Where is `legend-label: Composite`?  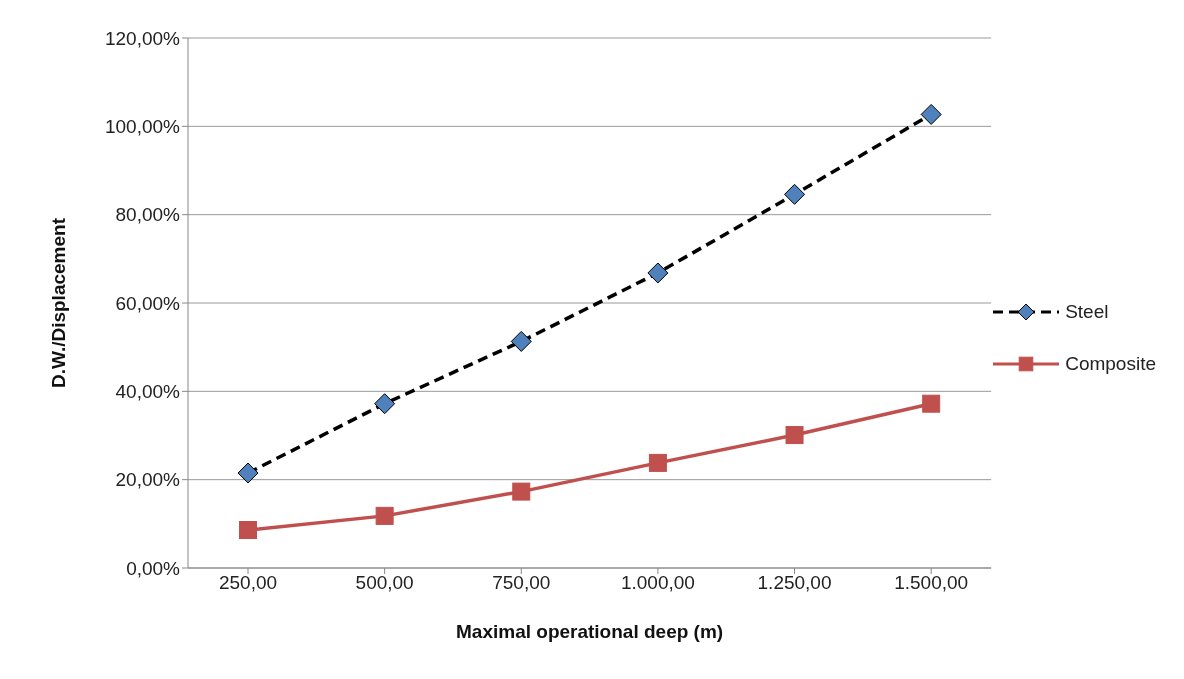
legend-label: Composite is located at coordinates (1110, 364).